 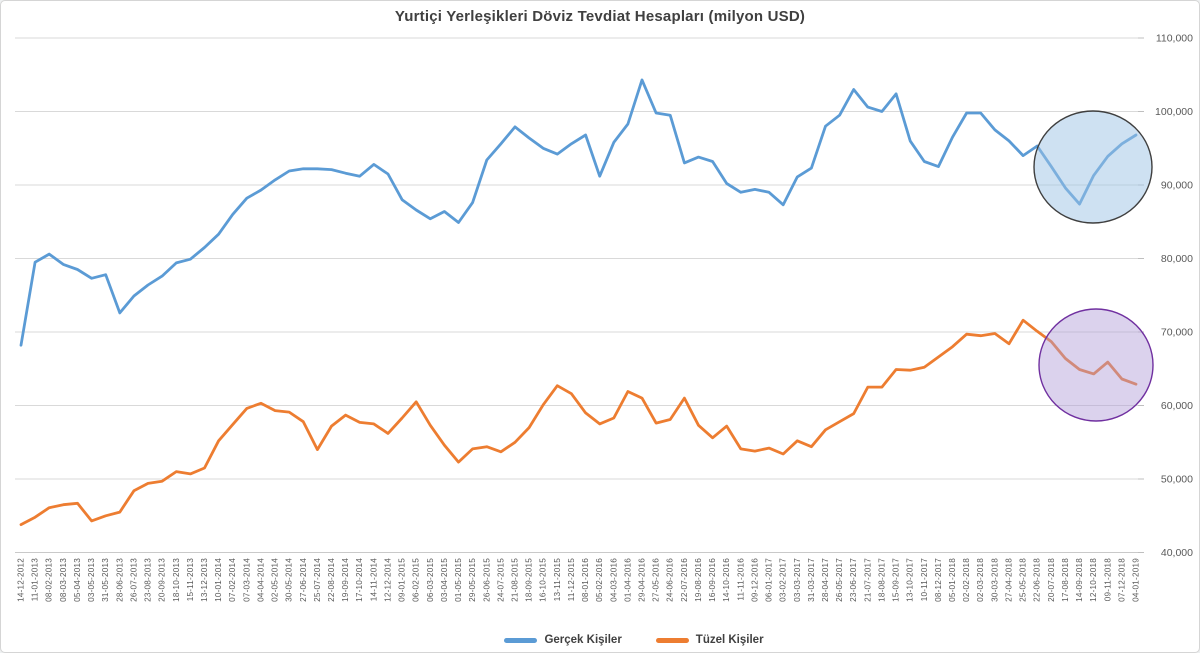 What do you see at coordinates (1177, 406) in the screenshot?
I see `y-axis-label: 60,000` at bounding box center [1177, 406].